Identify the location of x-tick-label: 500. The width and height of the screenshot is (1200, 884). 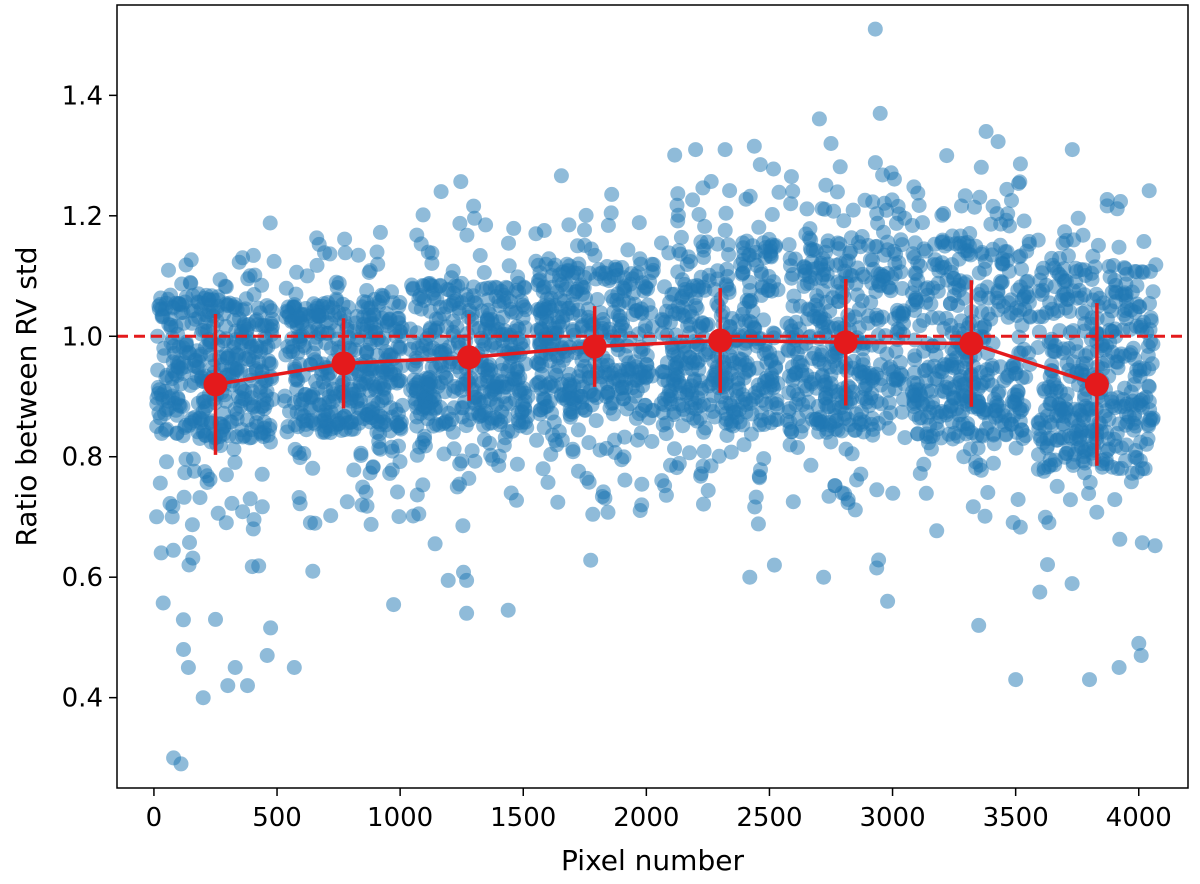
(277, 818).